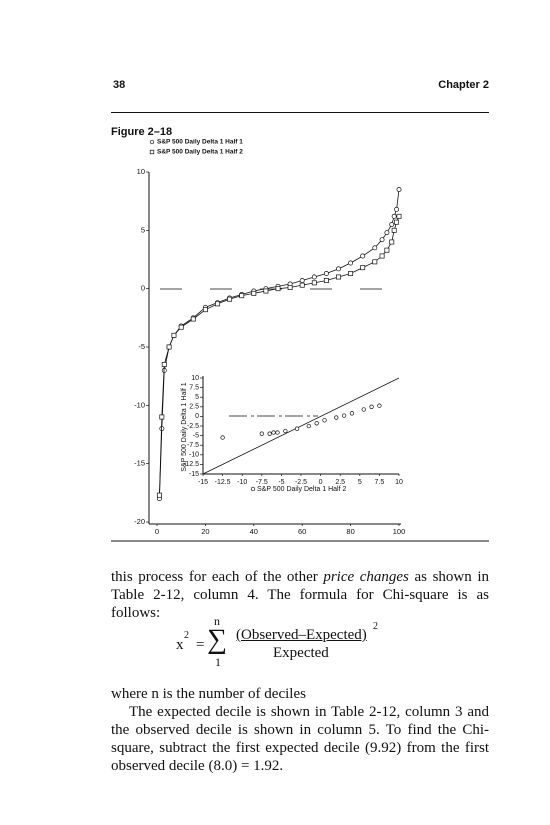  Describe the element at coordinates (223, 482) in the screenshot. I see `x-tick-label: -12.5` at that location.